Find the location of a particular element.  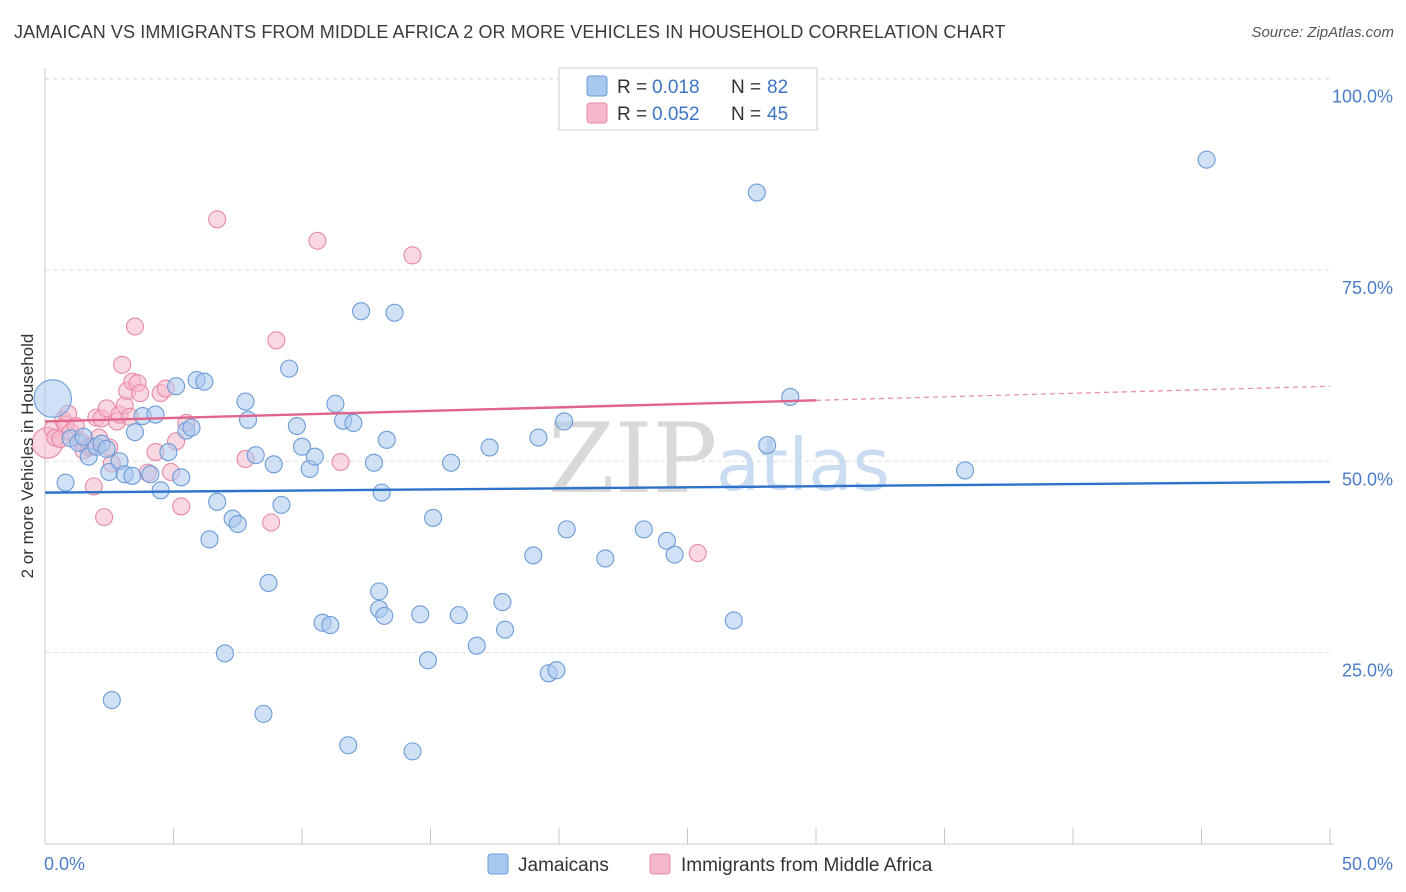

bottom-legend-label-middle-africa: Immigrants from Middle Africa is located at coordinates (807, 865).